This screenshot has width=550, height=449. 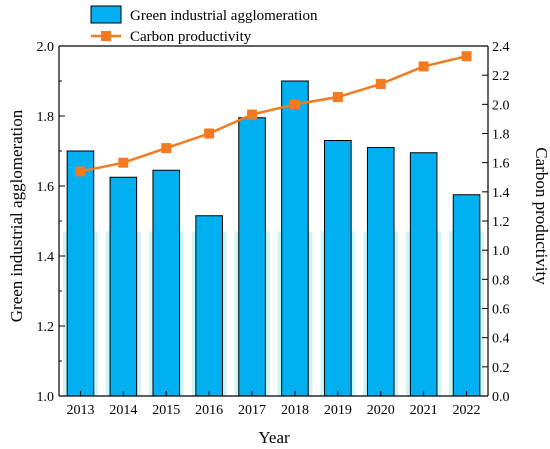 I want to click on x-tick-label: 2017, so click(x=252, y=410).